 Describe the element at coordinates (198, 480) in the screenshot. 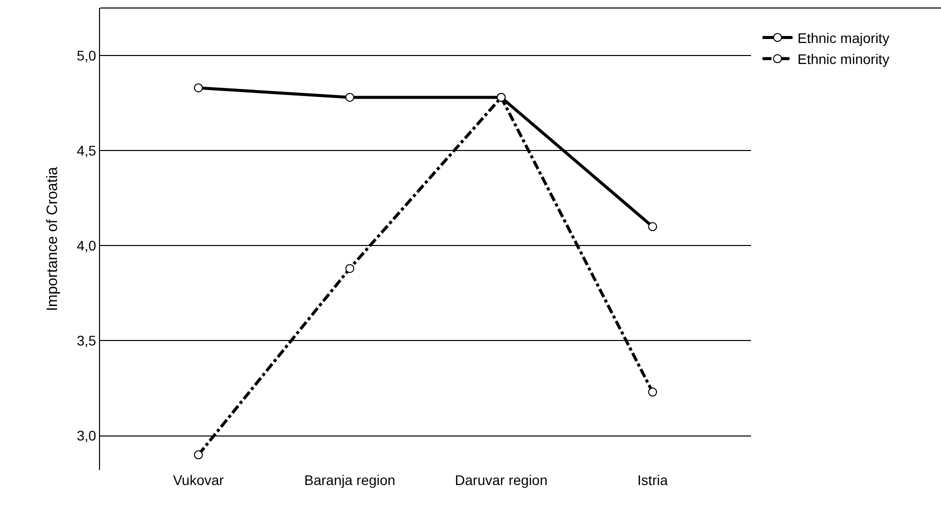

I see `x-tick-label: Vukovar` at that location.